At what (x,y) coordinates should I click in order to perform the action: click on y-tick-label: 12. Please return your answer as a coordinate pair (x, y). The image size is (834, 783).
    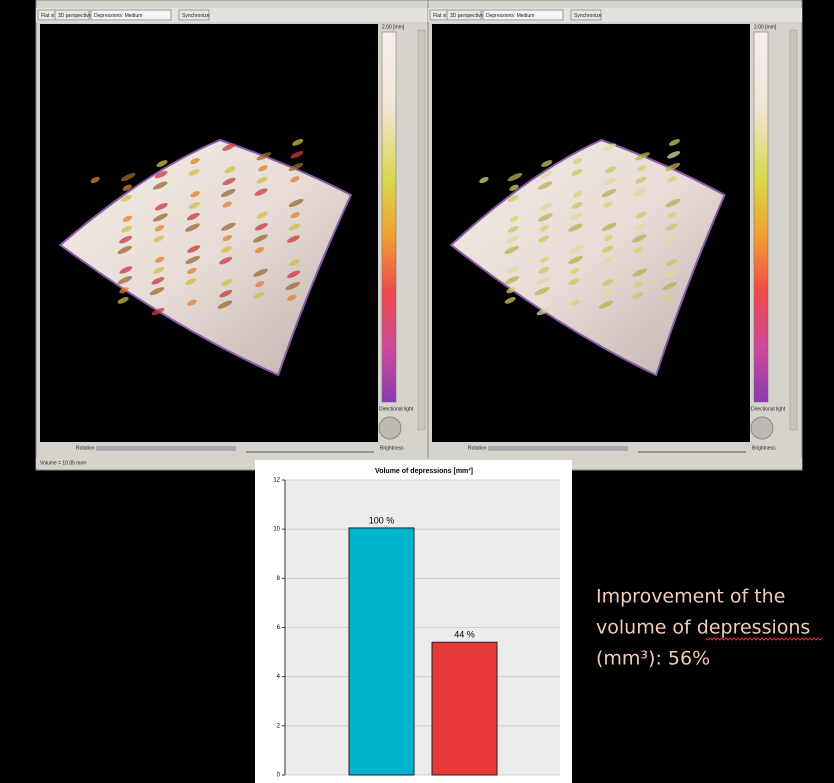
    Looking at the image, I should click on (276, 481).